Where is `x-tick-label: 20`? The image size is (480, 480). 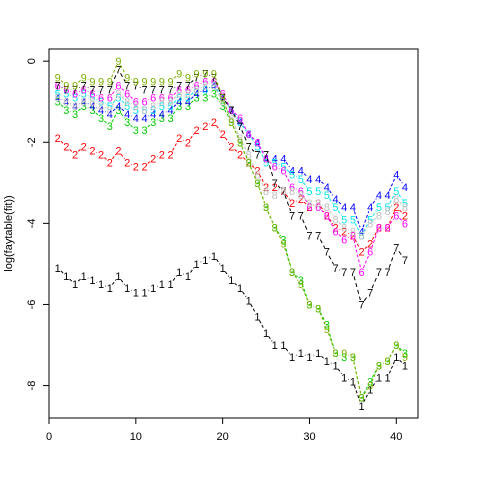
x-tick-label: 20 is located at coordinates (223, 437).